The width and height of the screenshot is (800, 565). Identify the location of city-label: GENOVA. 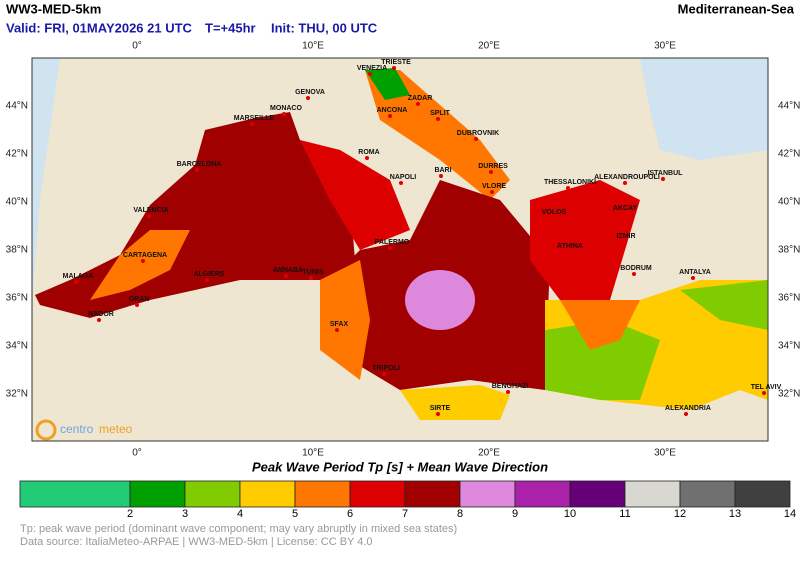
(310, 92).